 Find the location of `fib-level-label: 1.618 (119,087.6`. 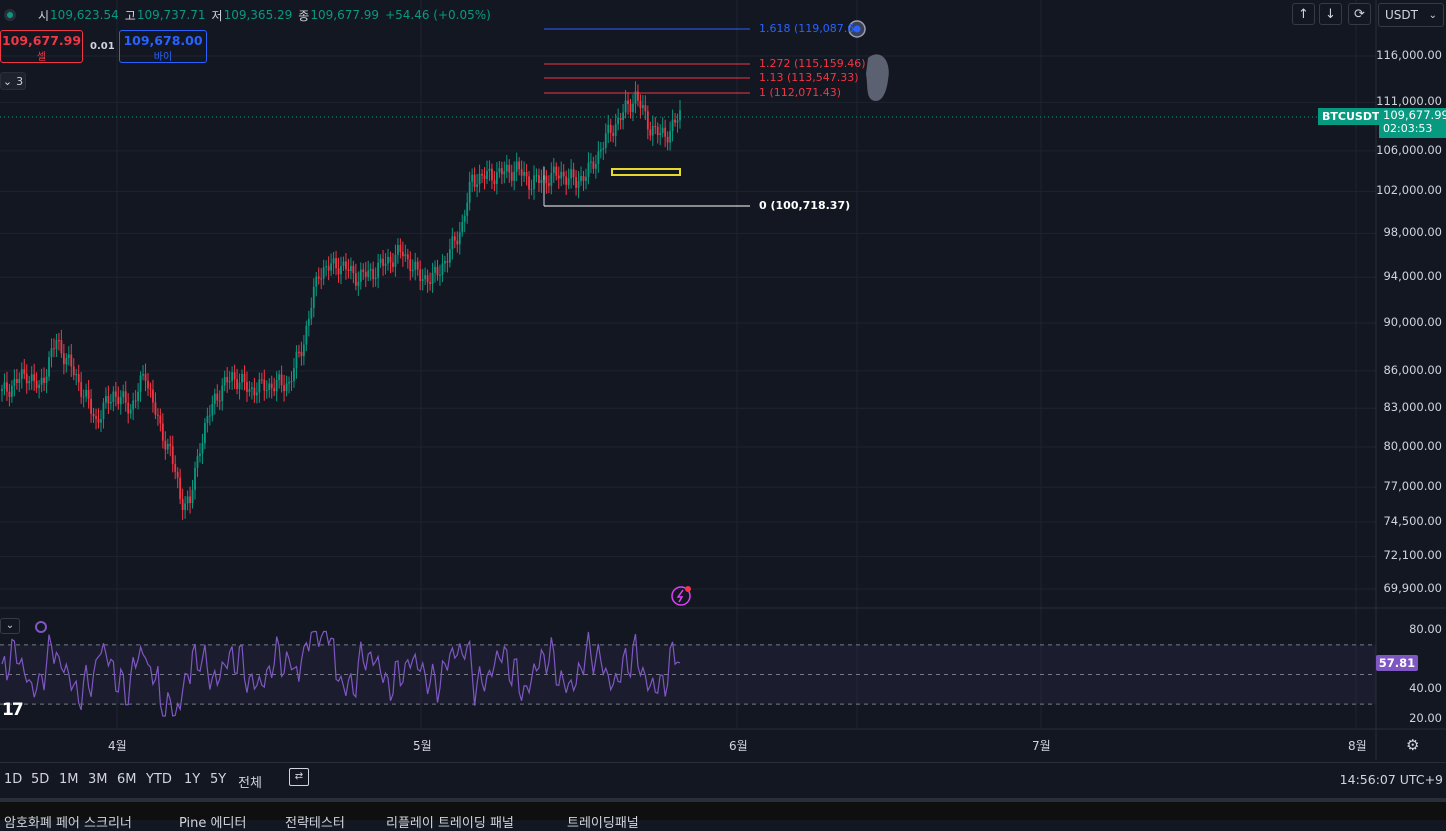

fib-level-label: 1.618 (119,087.6 is located at coordinates (807, 28).